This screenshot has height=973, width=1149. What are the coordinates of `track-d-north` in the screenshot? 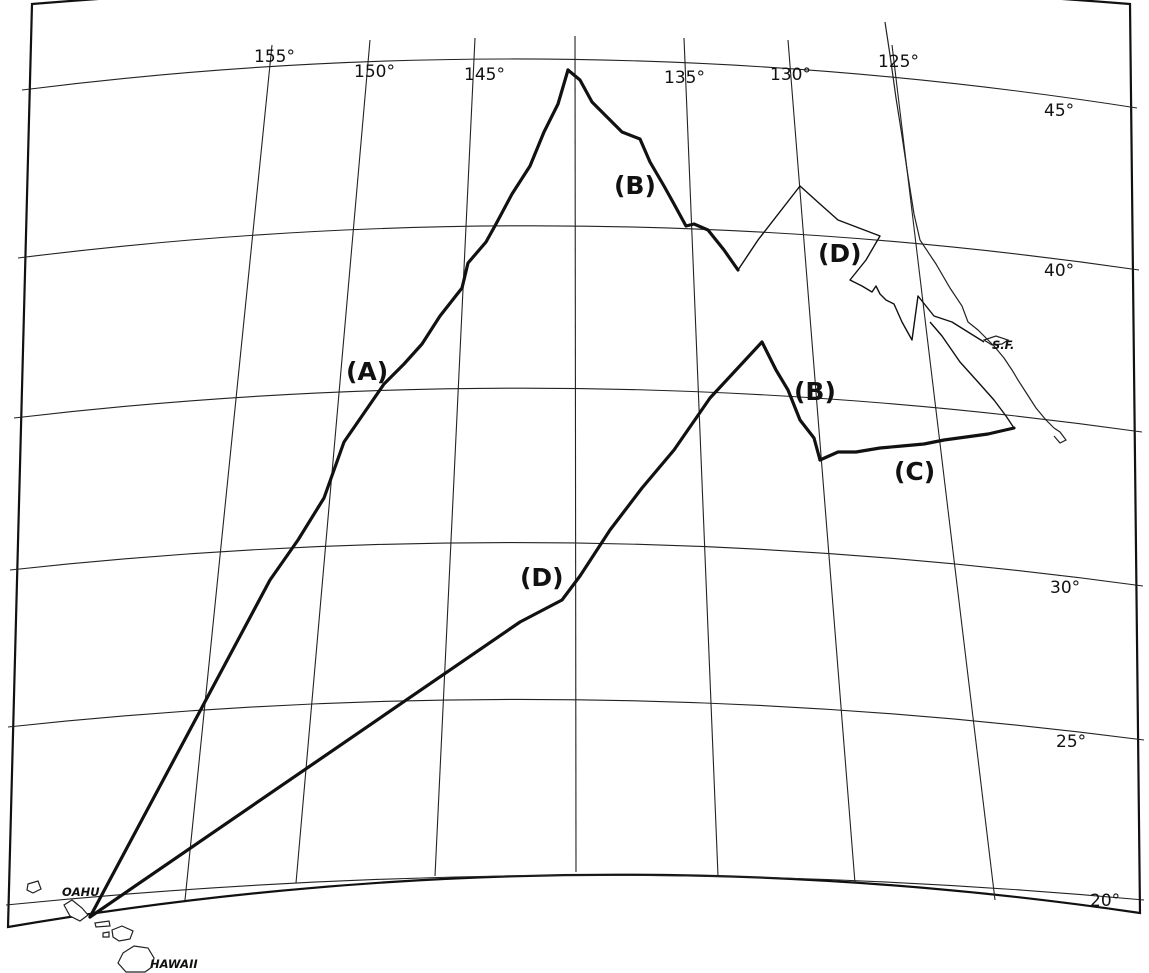 It's located at (861, 264).